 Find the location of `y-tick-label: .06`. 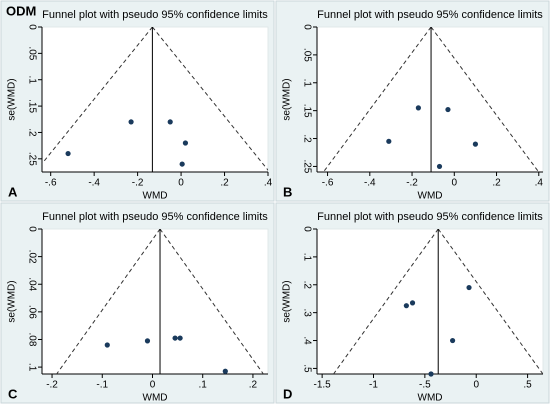

y-tick-label: .06 is located at coordinates (31, 312).